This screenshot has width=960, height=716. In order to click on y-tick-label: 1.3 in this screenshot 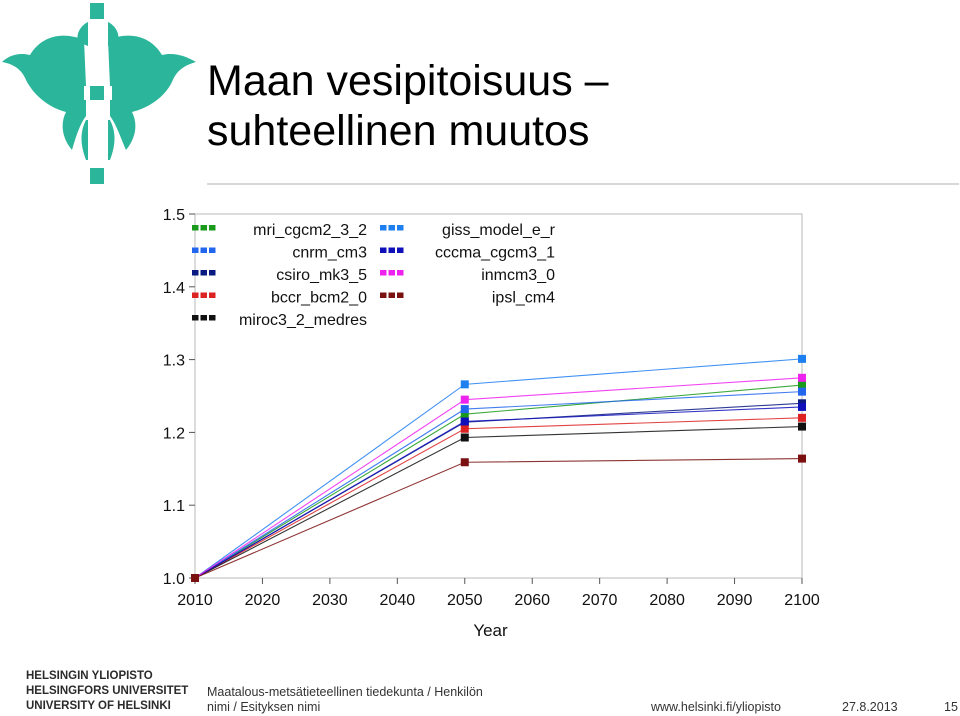, I will do `click(174, 361)`.